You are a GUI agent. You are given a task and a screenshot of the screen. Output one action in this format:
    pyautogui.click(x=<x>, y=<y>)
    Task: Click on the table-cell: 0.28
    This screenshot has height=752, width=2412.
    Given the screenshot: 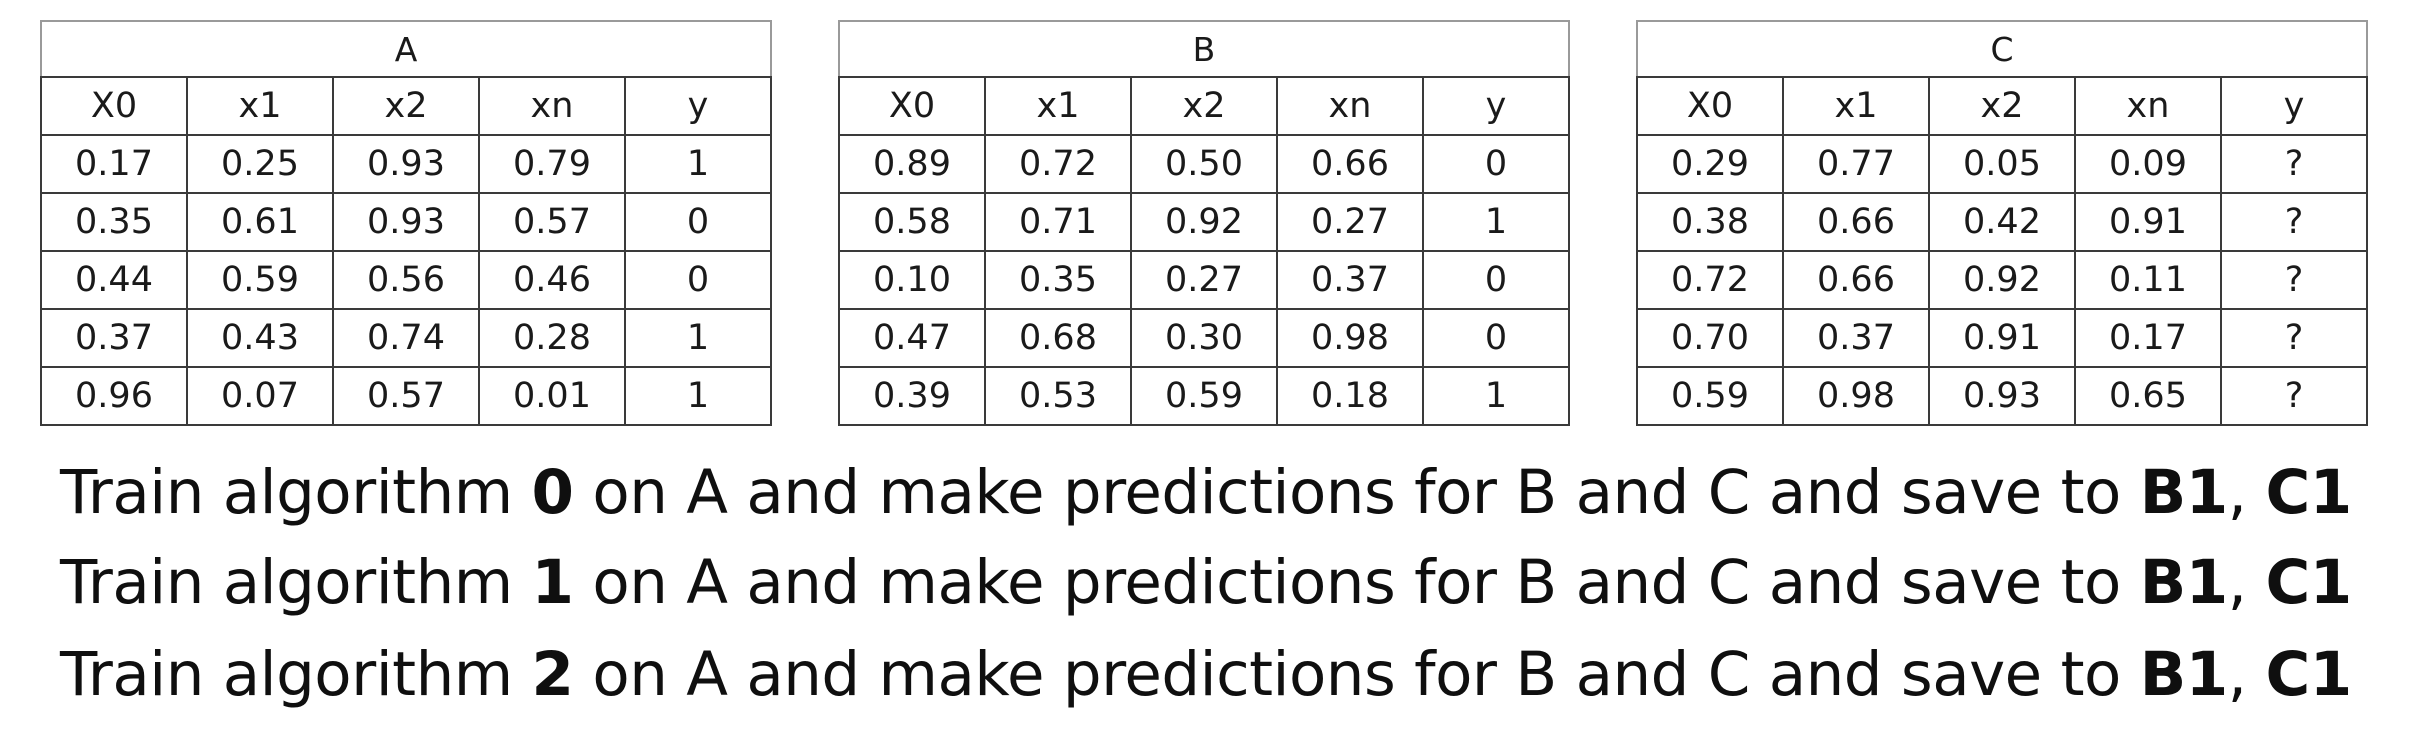 What is the action you would take?
    pyautogui.click(x=552, y=338)
    